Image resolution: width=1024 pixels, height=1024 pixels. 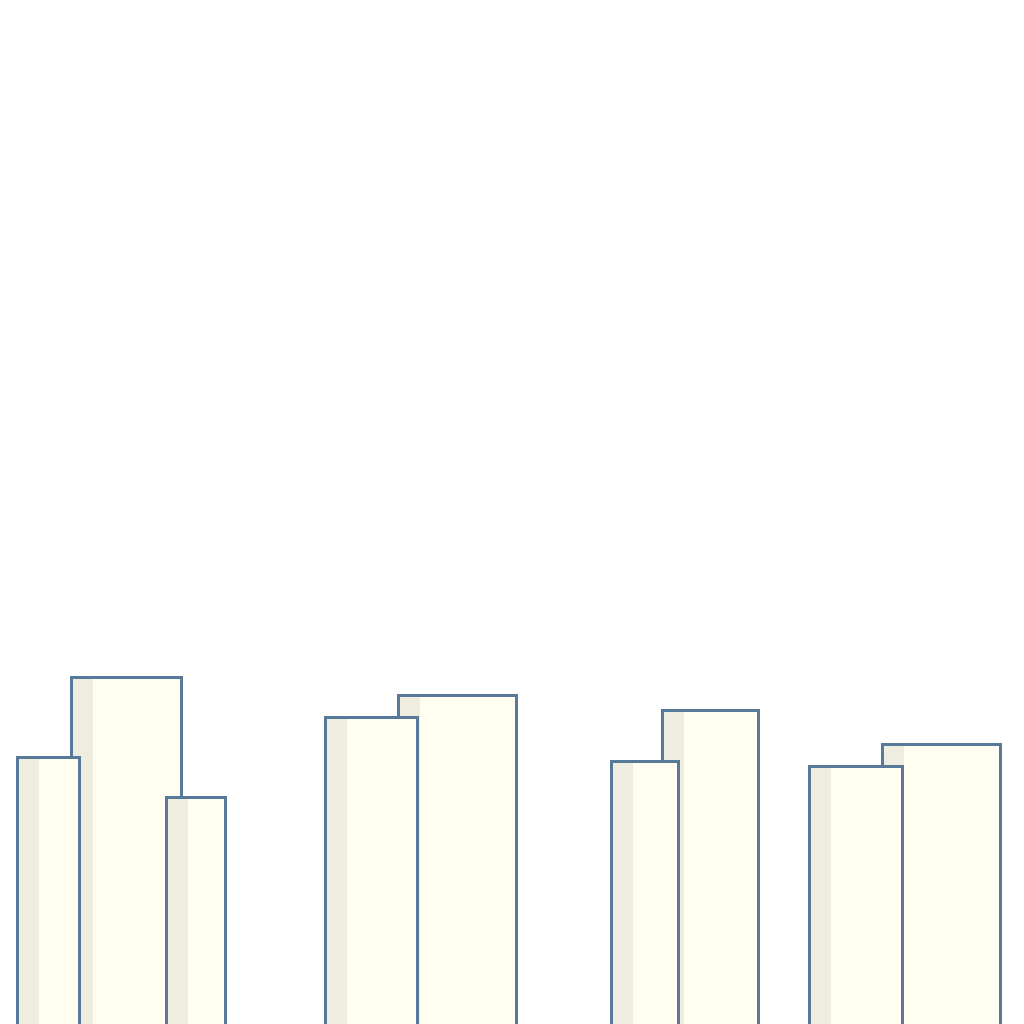 I want to click on building-3b-front, so click(x=645, y=892).